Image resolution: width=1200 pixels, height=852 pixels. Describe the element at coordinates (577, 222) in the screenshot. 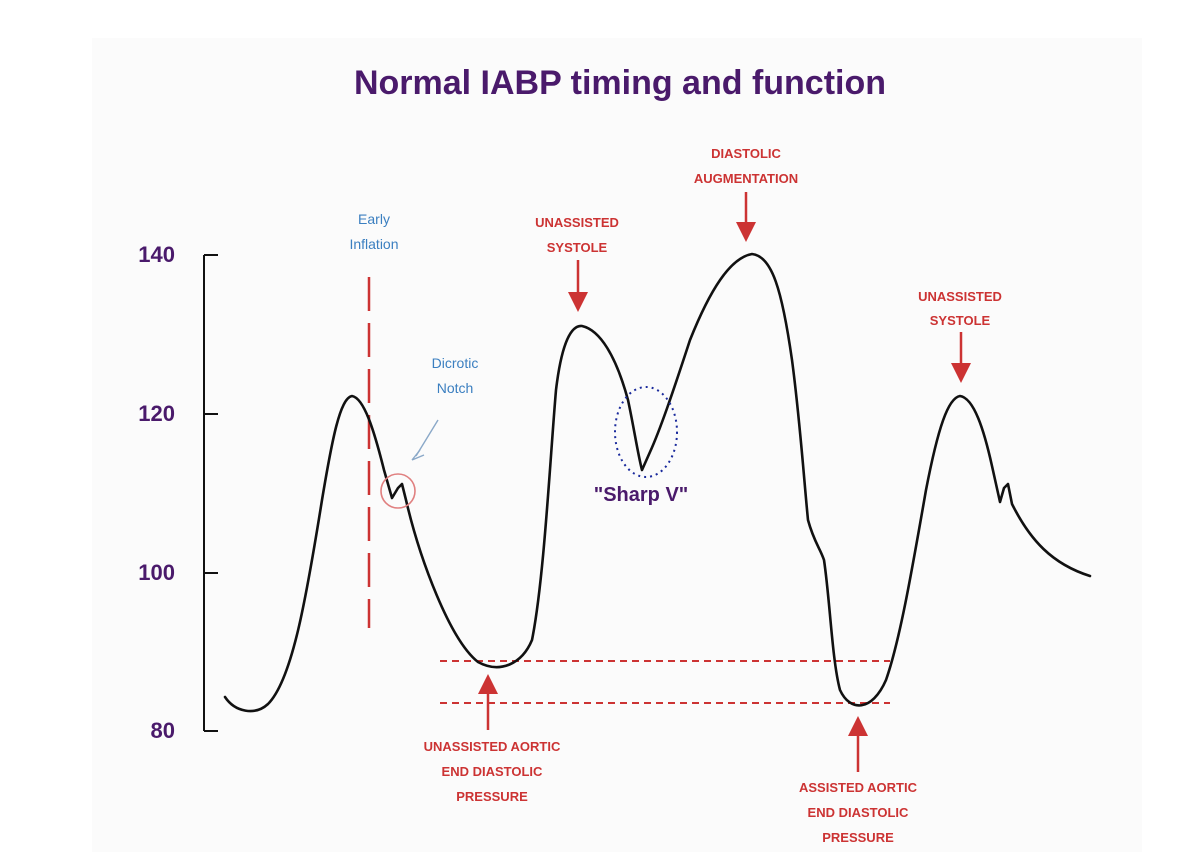

I see `unassisted-systole-1-label-line1: UNASSISTED` at that location.